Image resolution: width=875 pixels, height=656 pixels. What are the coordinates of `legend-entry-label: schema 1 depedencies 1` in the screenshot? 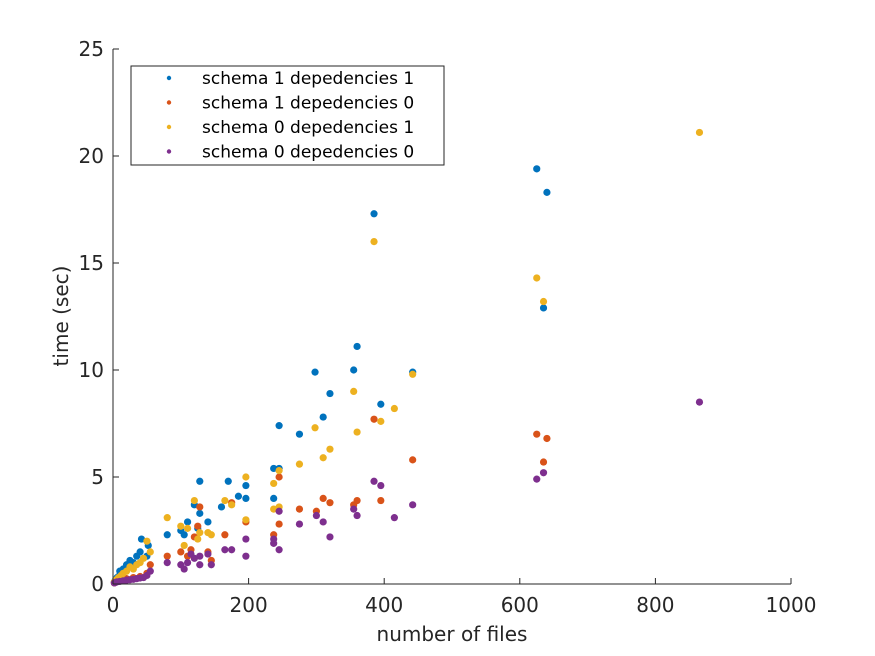 It's located at (308, 79).